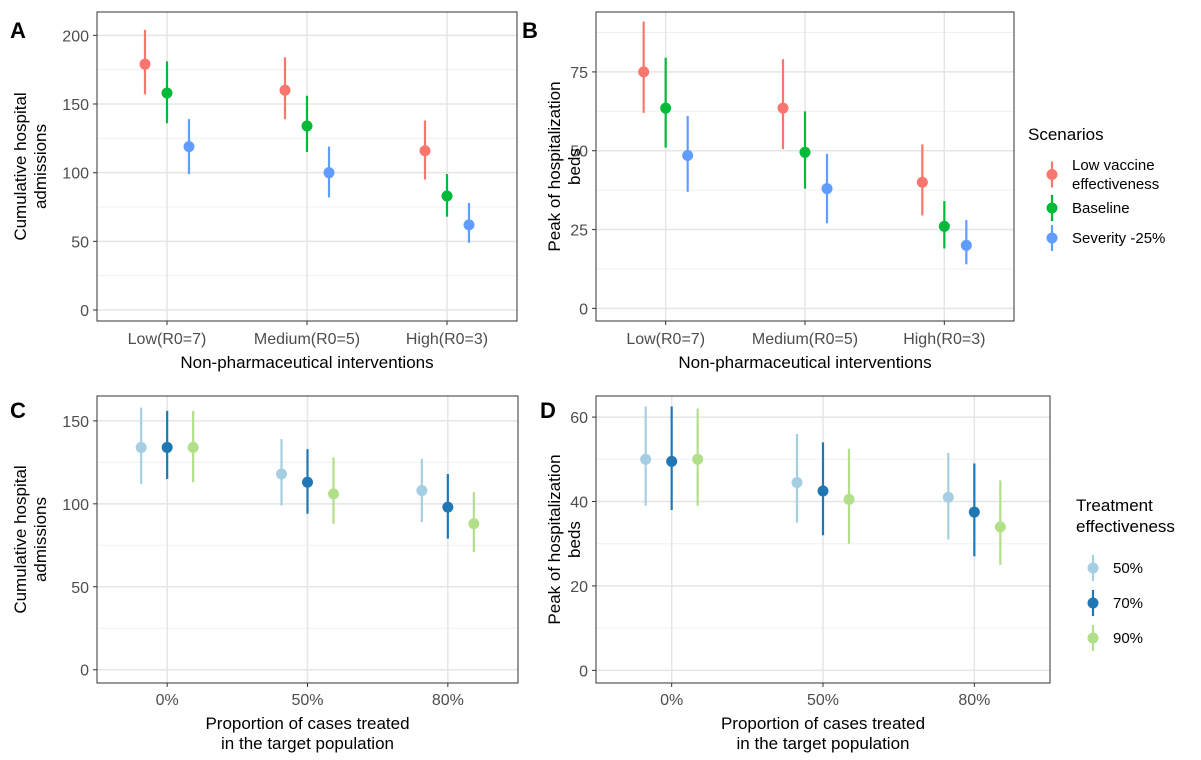  Describe the element at coordinates (1113, 165) in the screenshot. I see `legend-label: Low vaccine` at that location.